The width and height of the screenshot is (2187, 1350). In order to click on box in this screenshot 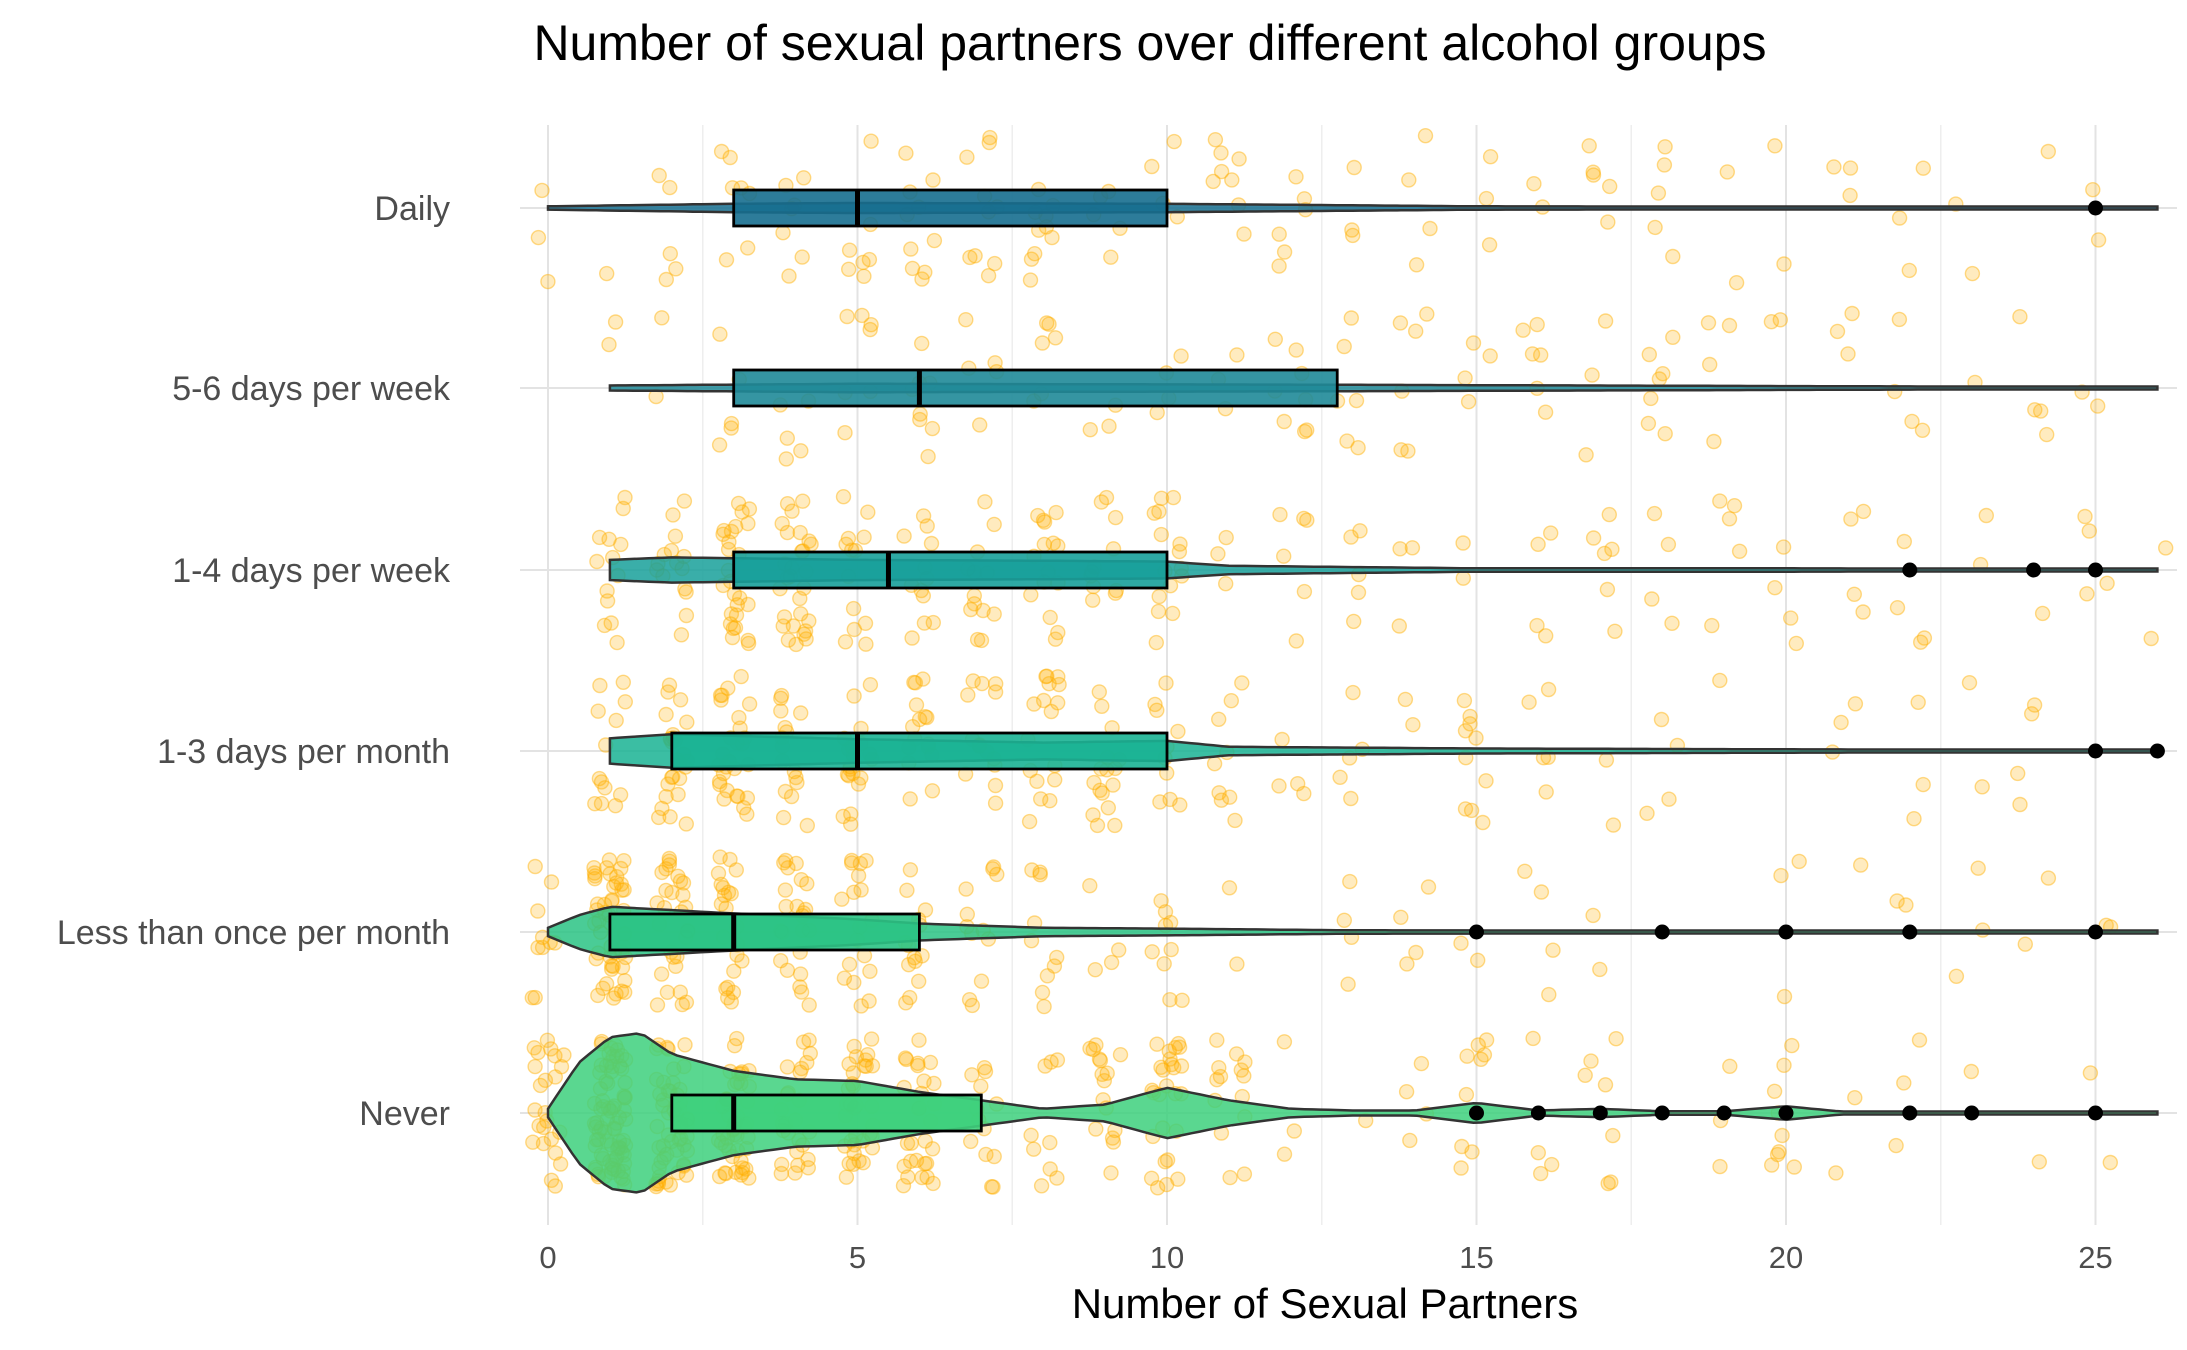, I will do `click(826, 1113)`.